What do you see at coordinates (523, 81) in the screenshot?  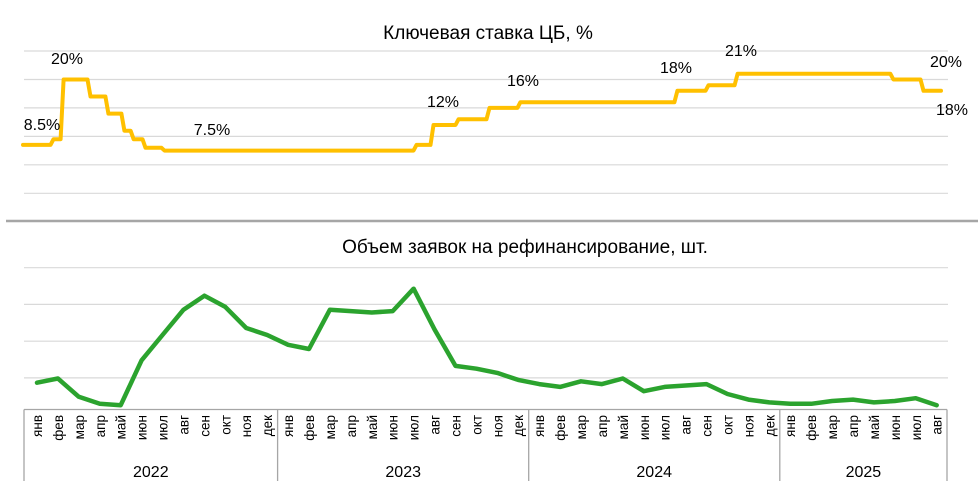 I see `rate-annotation: 16%` at bounding box center [523, 81].